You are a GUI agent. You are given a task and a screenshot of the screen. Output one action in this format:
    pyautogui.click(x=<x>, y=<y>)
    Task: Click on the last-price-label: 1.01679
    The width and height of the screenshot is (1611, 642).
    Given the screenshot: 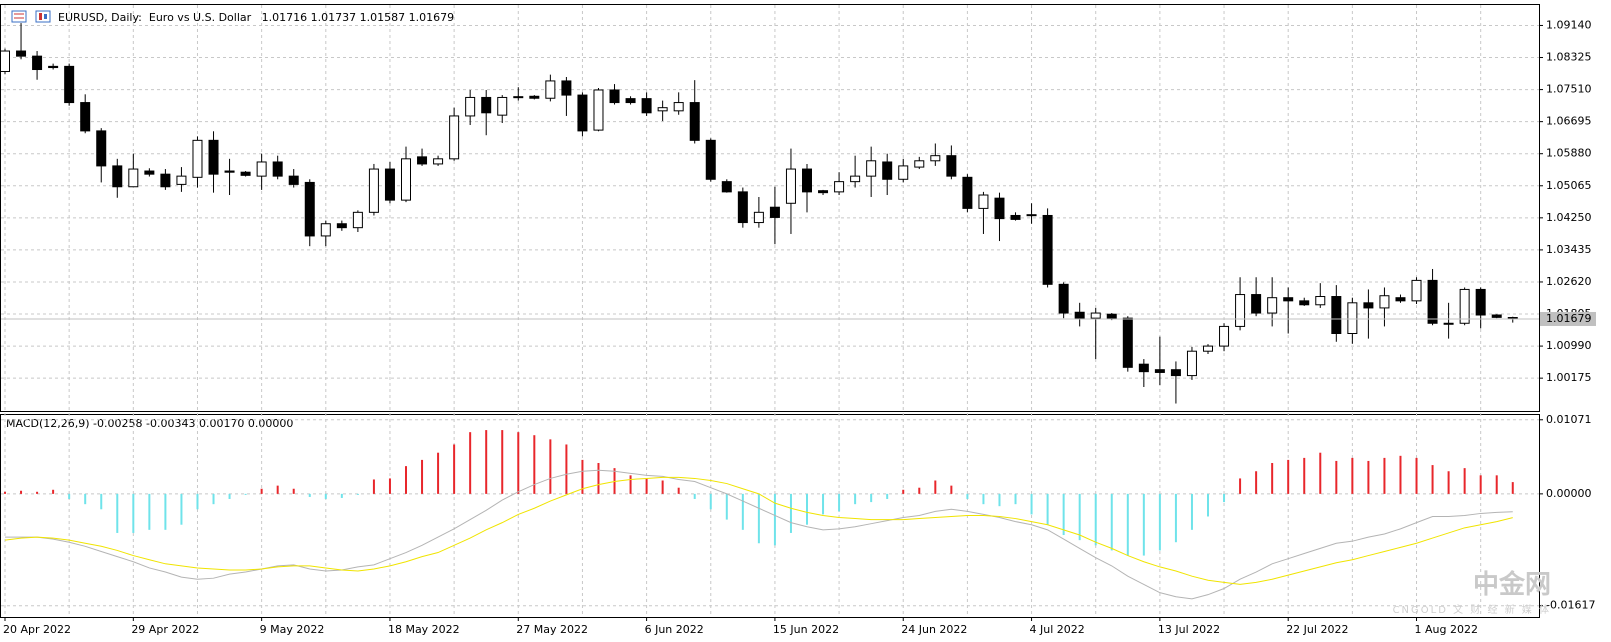 What is the action you would take?
    pyautogui.click(x=1569, y=318)
    